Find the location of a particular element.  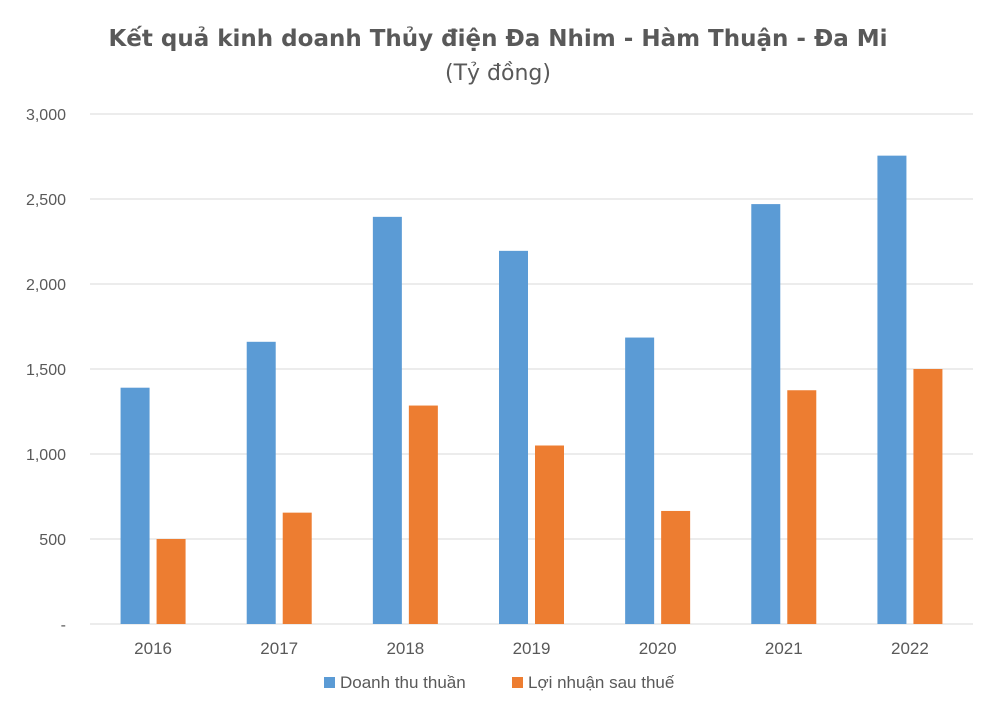

legend: Doanh thu thuần Lợi nhuận sau thuế is located at coordinates (499, 682).